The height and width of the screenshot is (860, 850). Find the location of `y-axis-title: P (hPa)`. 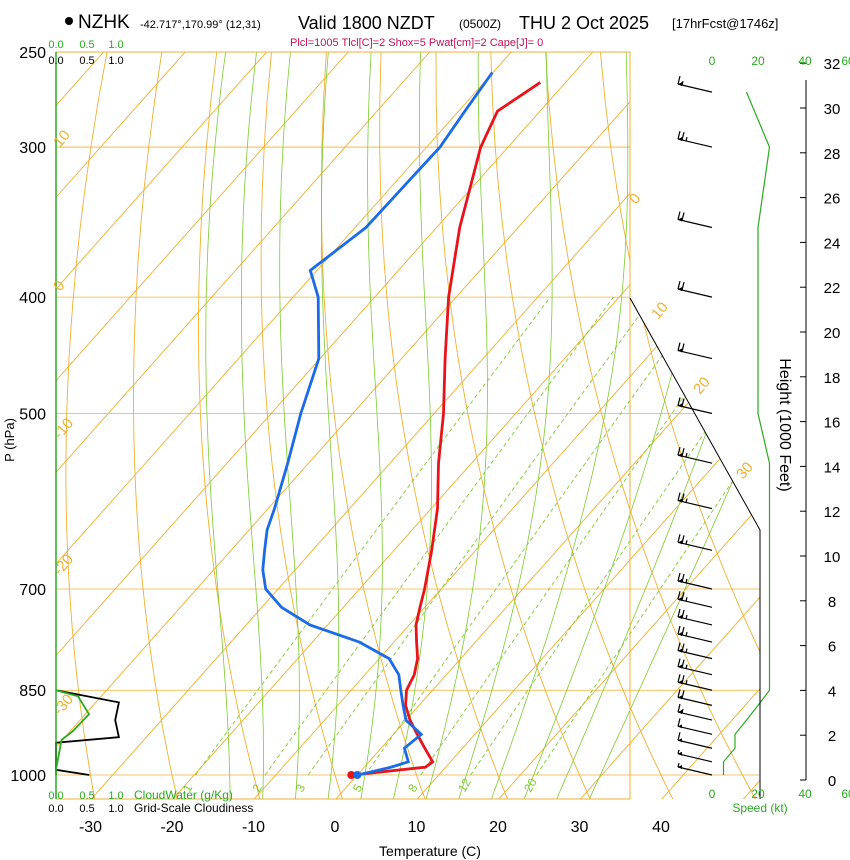

y-axis-title: P (hPa) is located at coordinates (9, 440).